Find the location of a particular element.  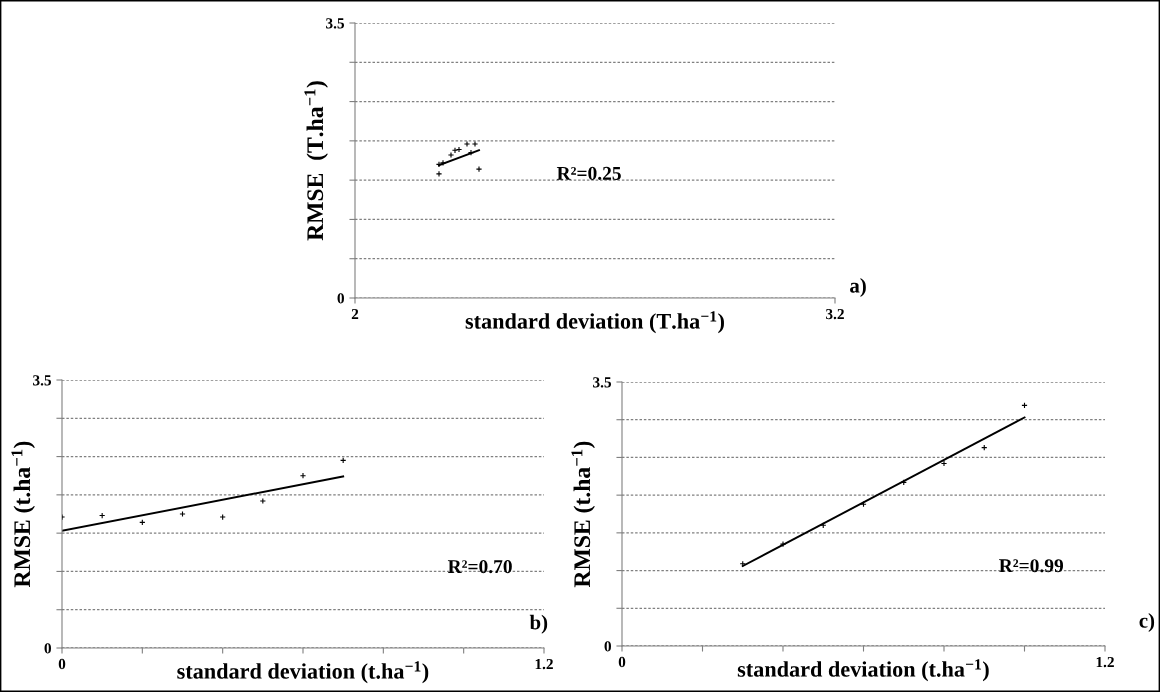

x-axis-title: standard deviation (T.ha$^{−1}$) is located at coordinates (594, 322).